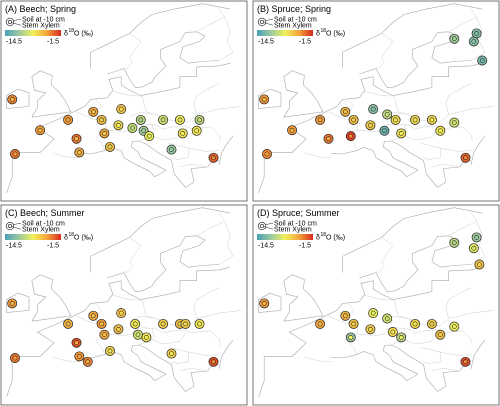  What do you see at coordinates (293, 26) in the screenshot?
I see `legend-xylem-label: Stem Xylem` at bounding box center [293, 26].